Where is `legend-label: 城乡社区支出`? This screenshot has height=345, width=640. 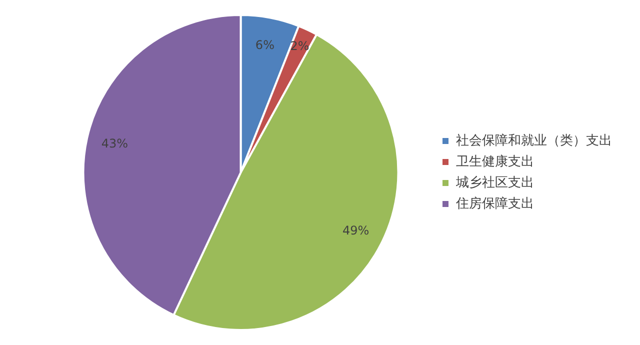
legend-label: 城乡社区支出 is located at coordinates (494, 182).